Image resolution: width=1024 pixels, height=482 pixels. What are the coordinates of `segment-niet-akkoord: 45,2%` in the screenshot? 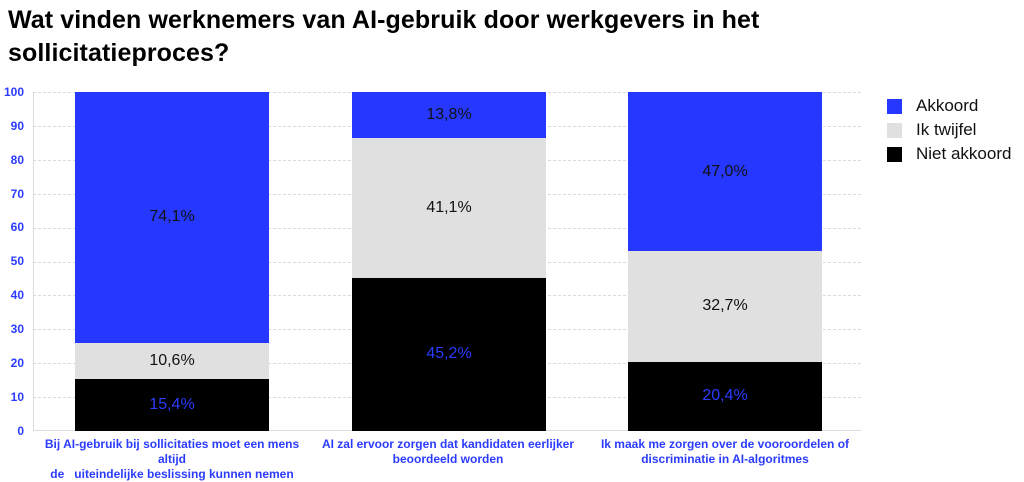 It's located at (449, 354).